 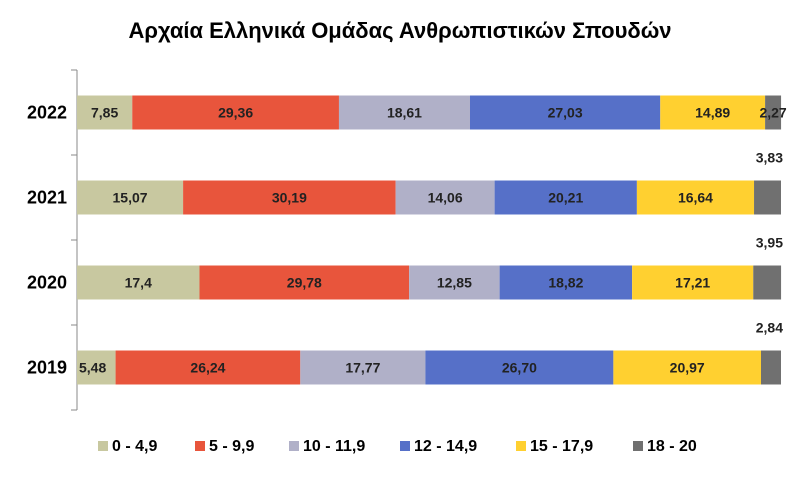 I want to click on data-label: 15,07, so click(x=130, y=198).